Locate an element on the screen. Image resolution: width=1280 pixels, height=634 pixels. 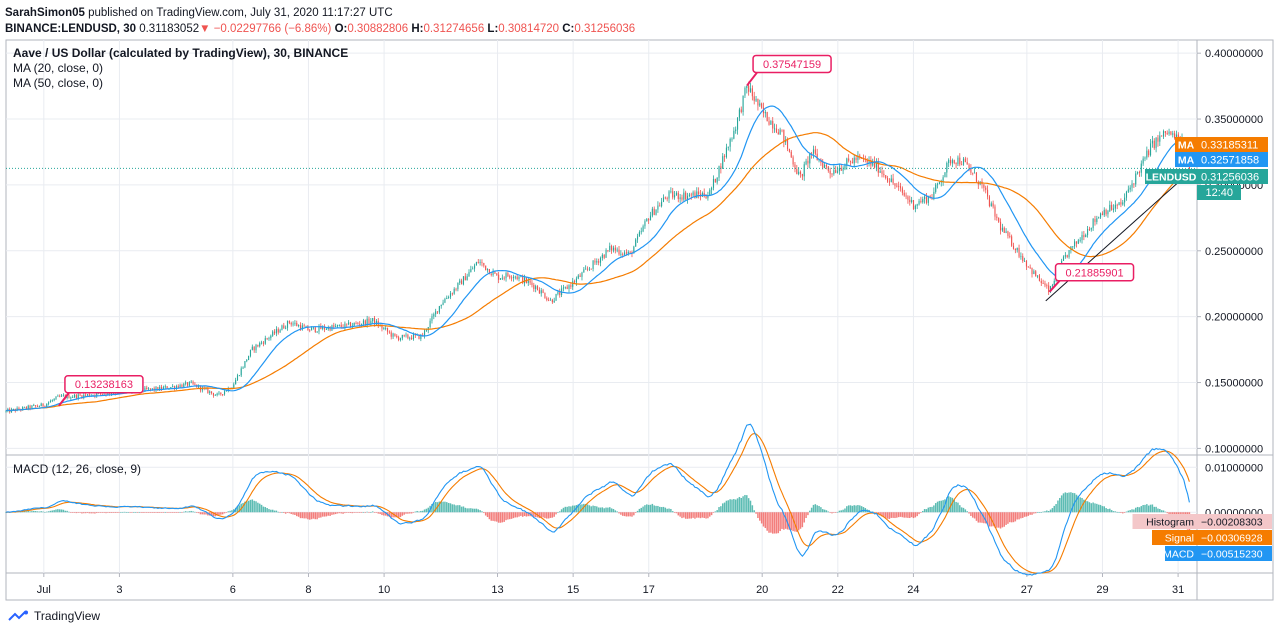
callout-label: 0.13238163 is located at coordinates (104, 385).